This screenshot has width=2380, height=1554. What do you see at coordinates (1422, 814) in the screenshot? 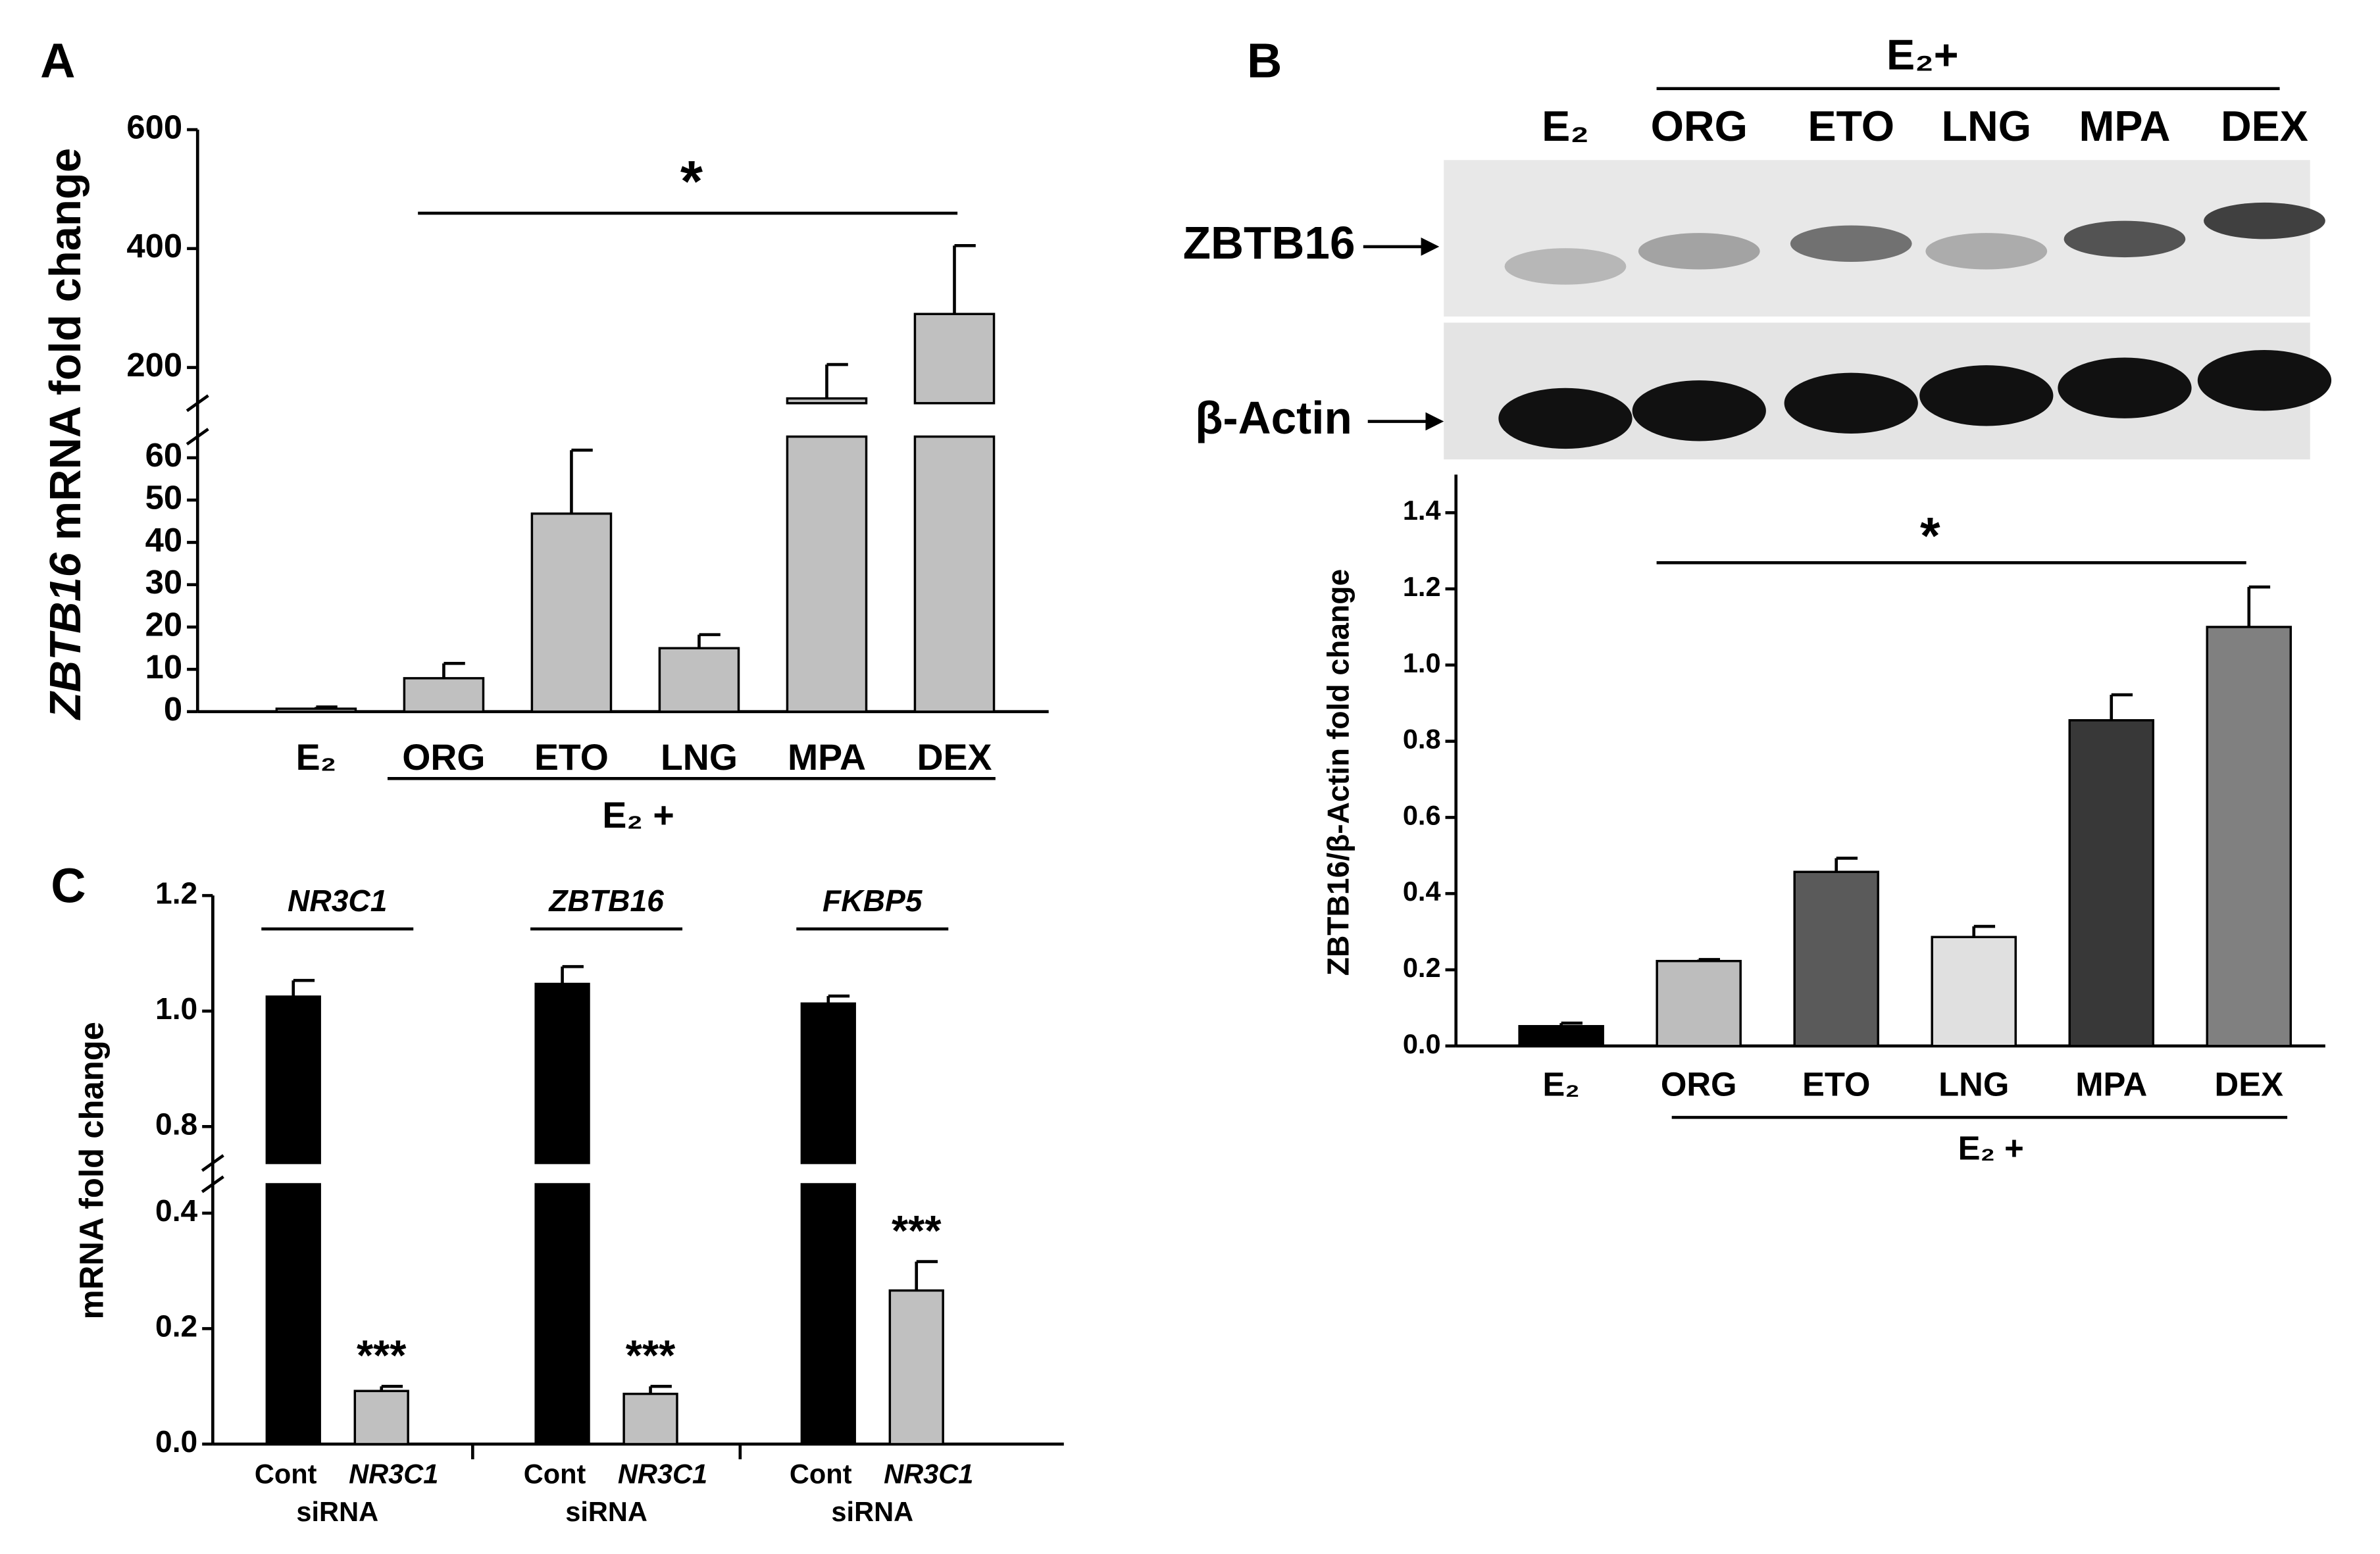
I see `y-tick-label: 0.6` at bounding box center [1422, 814].